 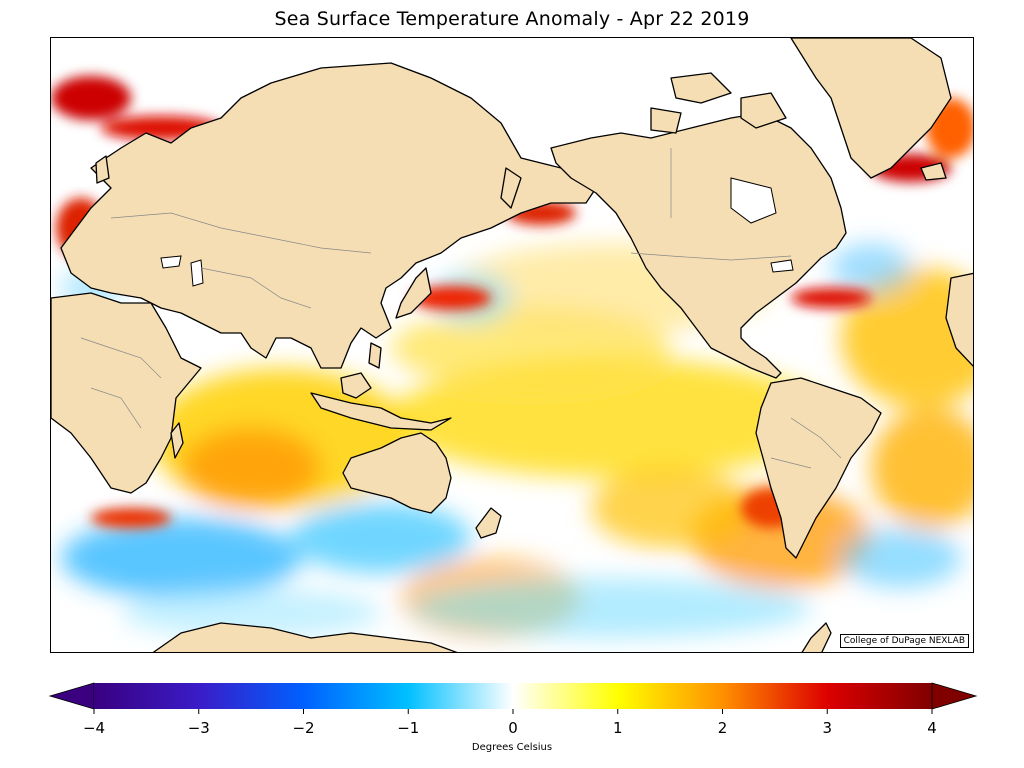 What do you see at coordinates (782, 266) in the screenshot?
I see `great-lakes` at bounding box center [782, 266].